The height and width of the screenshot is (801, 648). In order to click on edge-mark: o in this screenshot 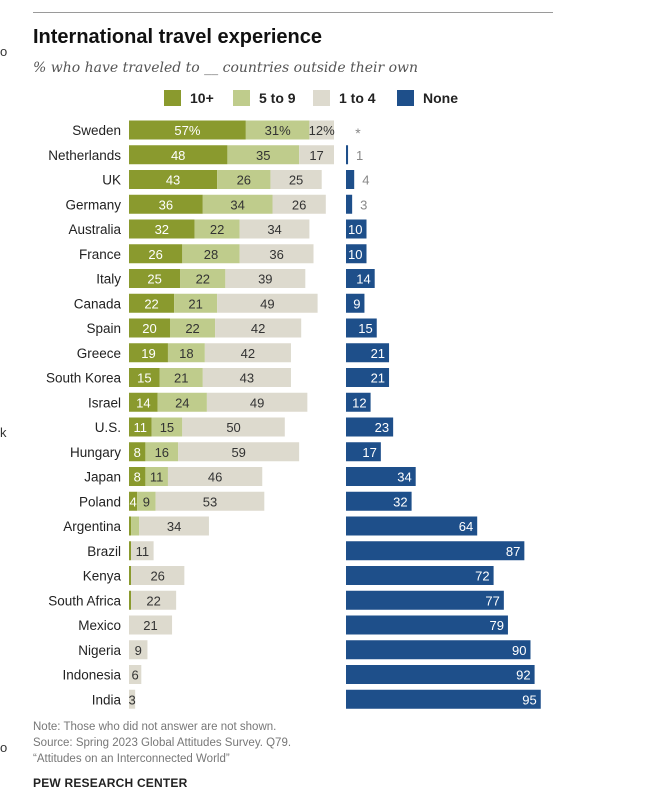, I will do `click(4, 747)`.